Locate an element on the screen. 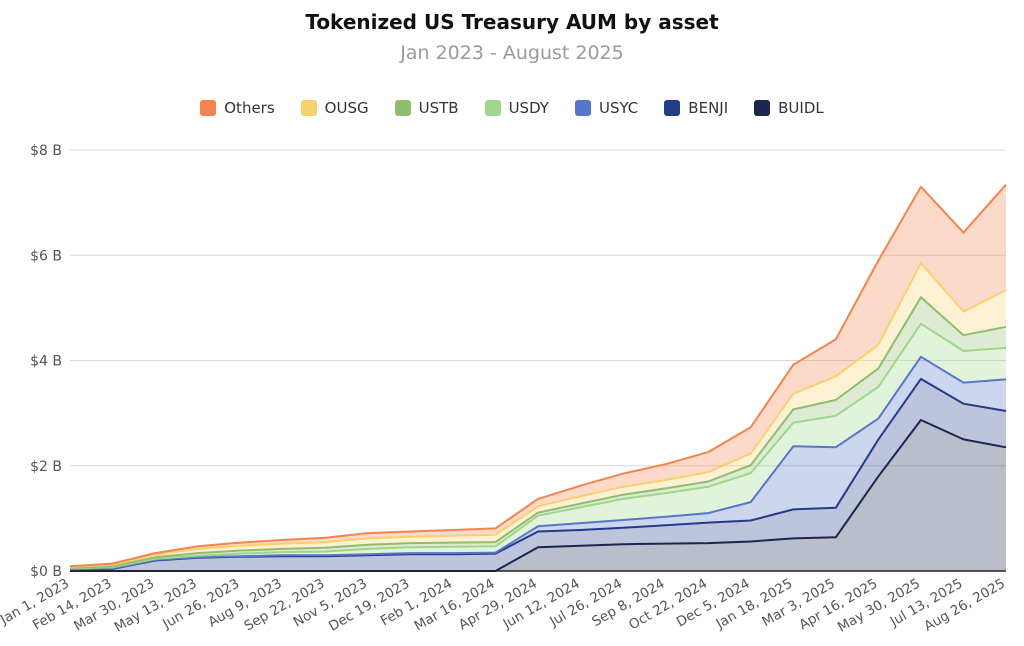 The height and width of the screenshot is (646, 1024). y-tick-label: $4 B is located at coordinates (46, 362).